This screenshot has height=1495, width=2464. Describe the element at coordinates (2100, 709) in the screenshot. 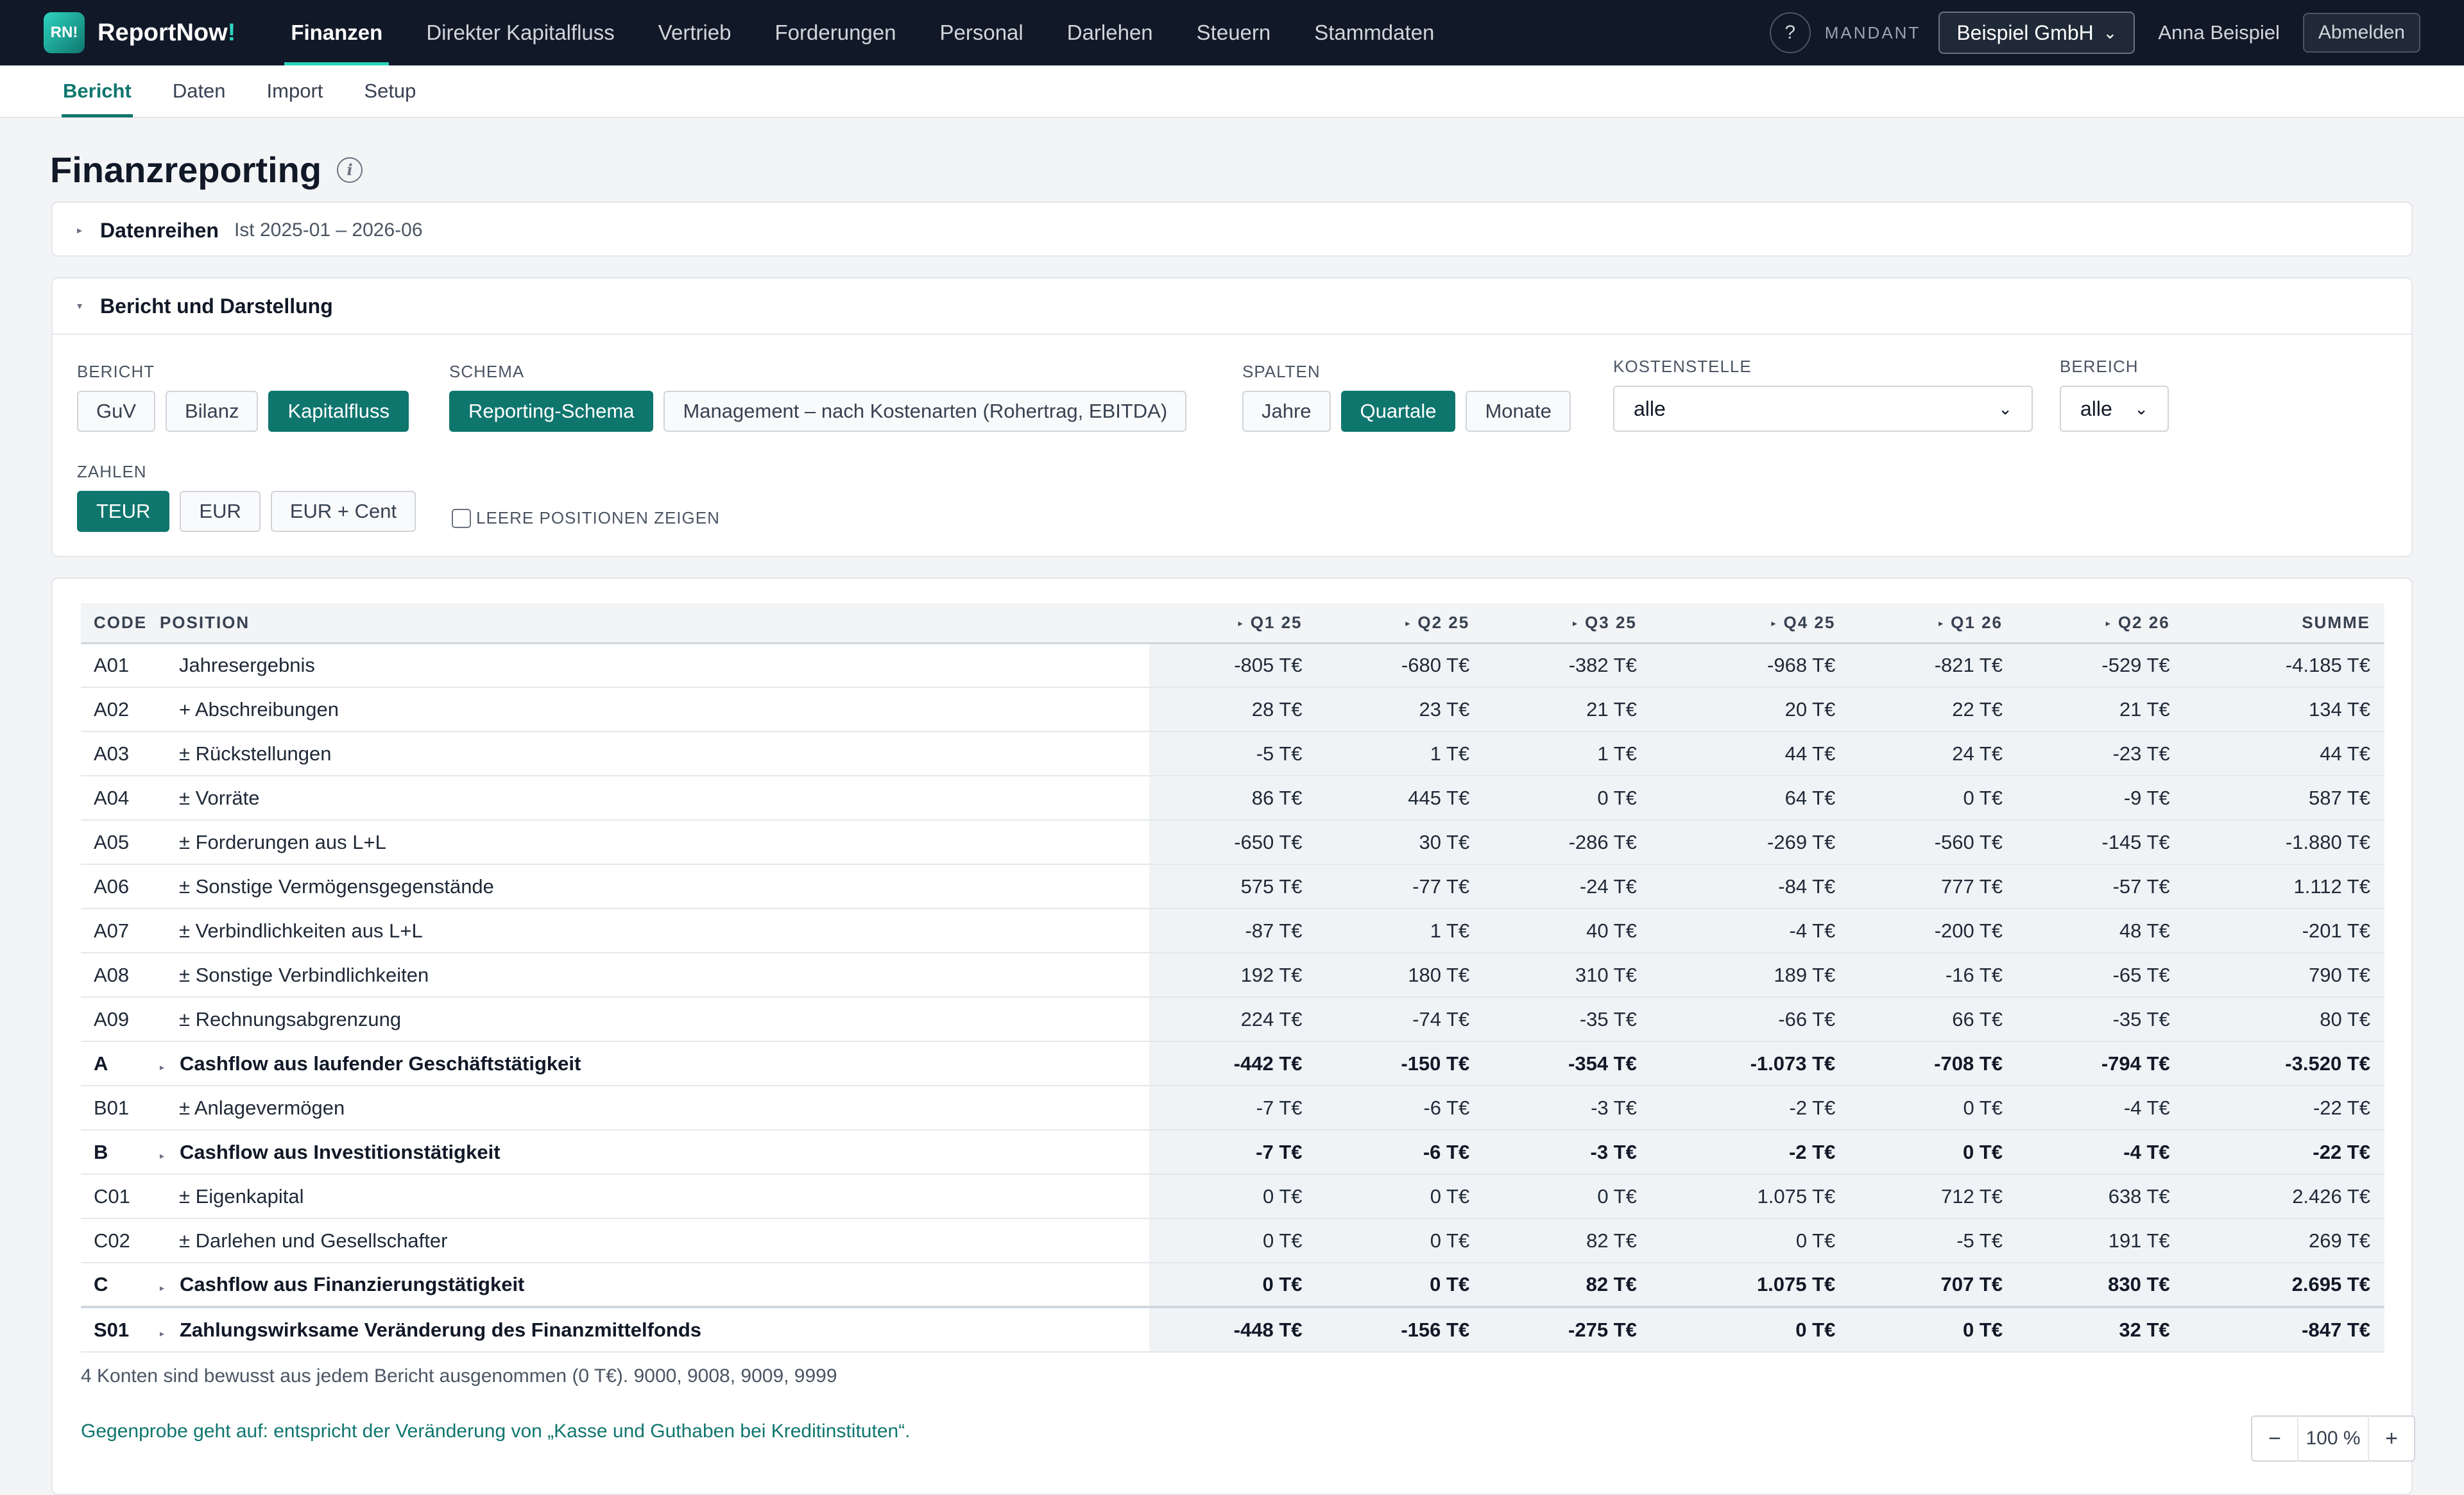

I see `cell-value: 21 T€` at that location.